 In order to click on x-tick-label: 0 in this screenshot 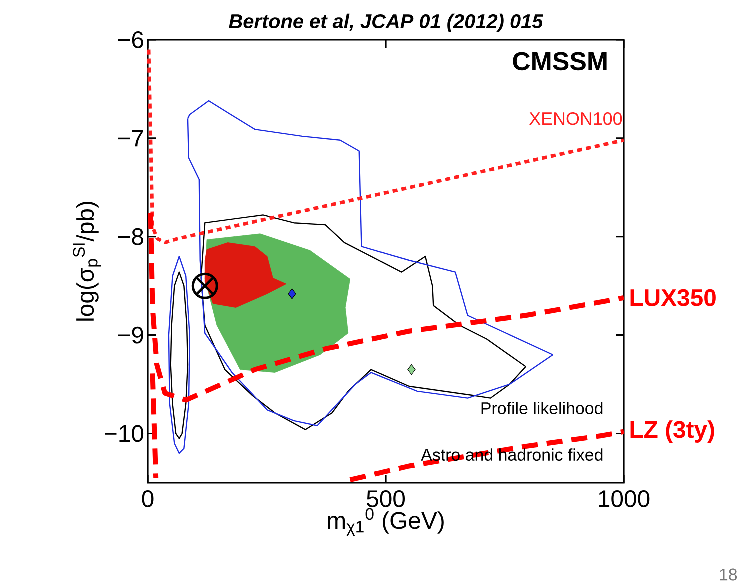, I will do `click(148, 499)`.